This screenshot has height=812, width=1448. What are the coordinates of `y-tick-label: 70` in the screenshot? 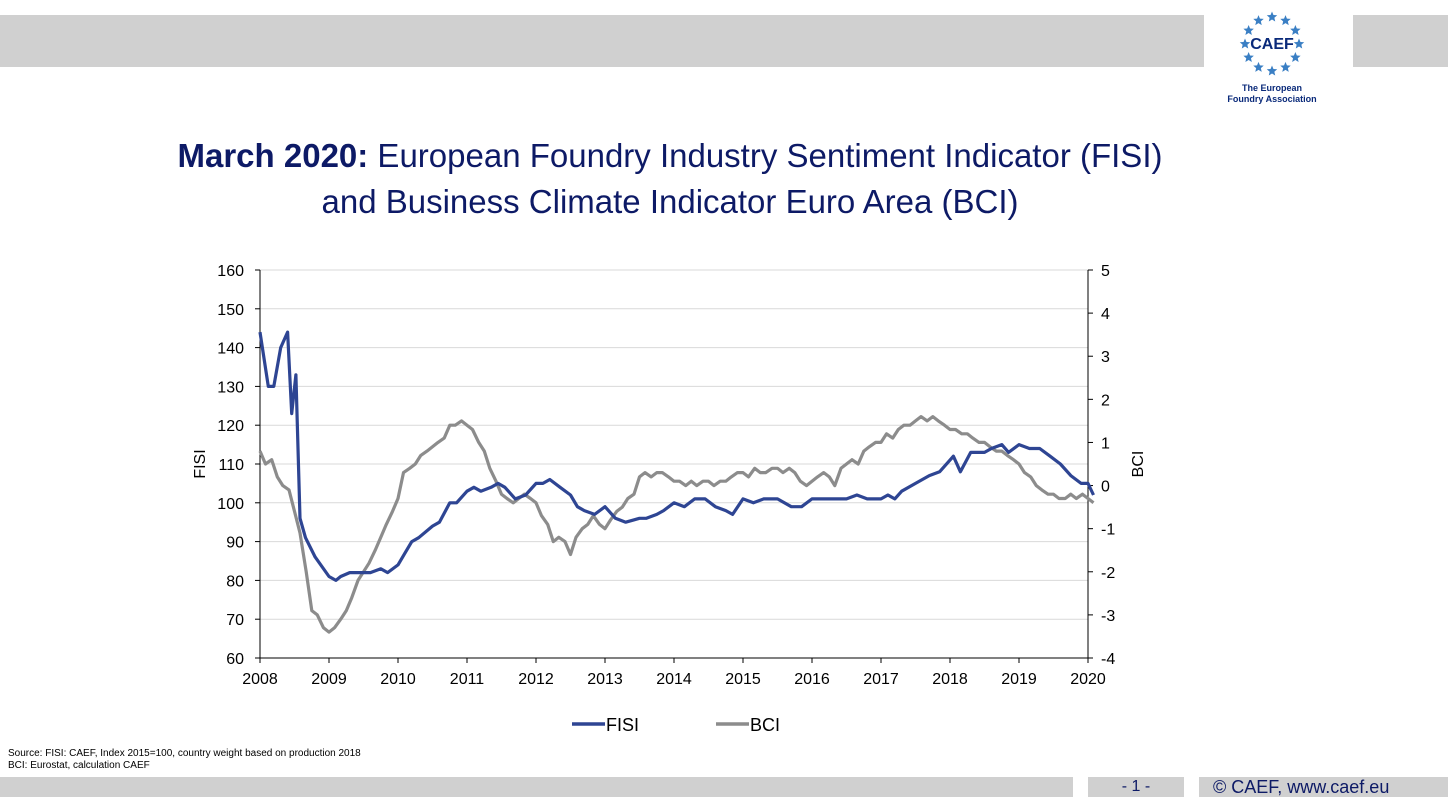 It's located at (235, 620).